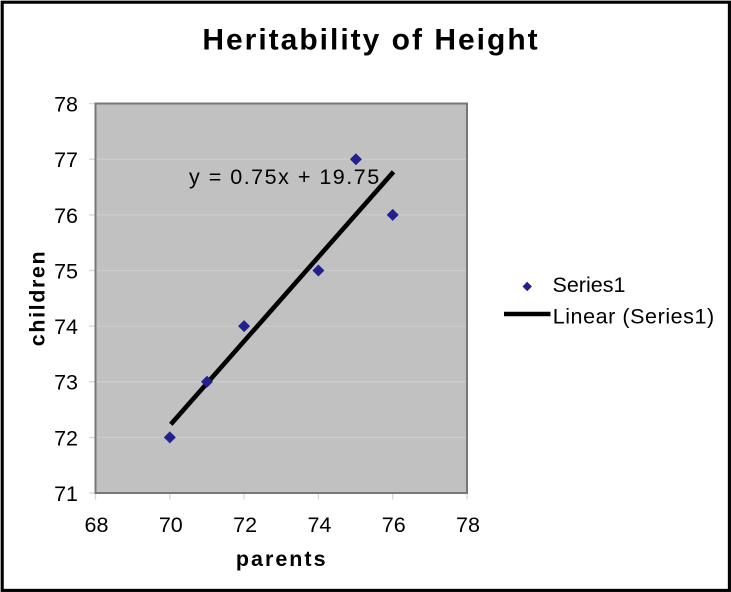 This screenshot has width=731, height=592. I want to click on svg-text: 73, so click(66, 383).